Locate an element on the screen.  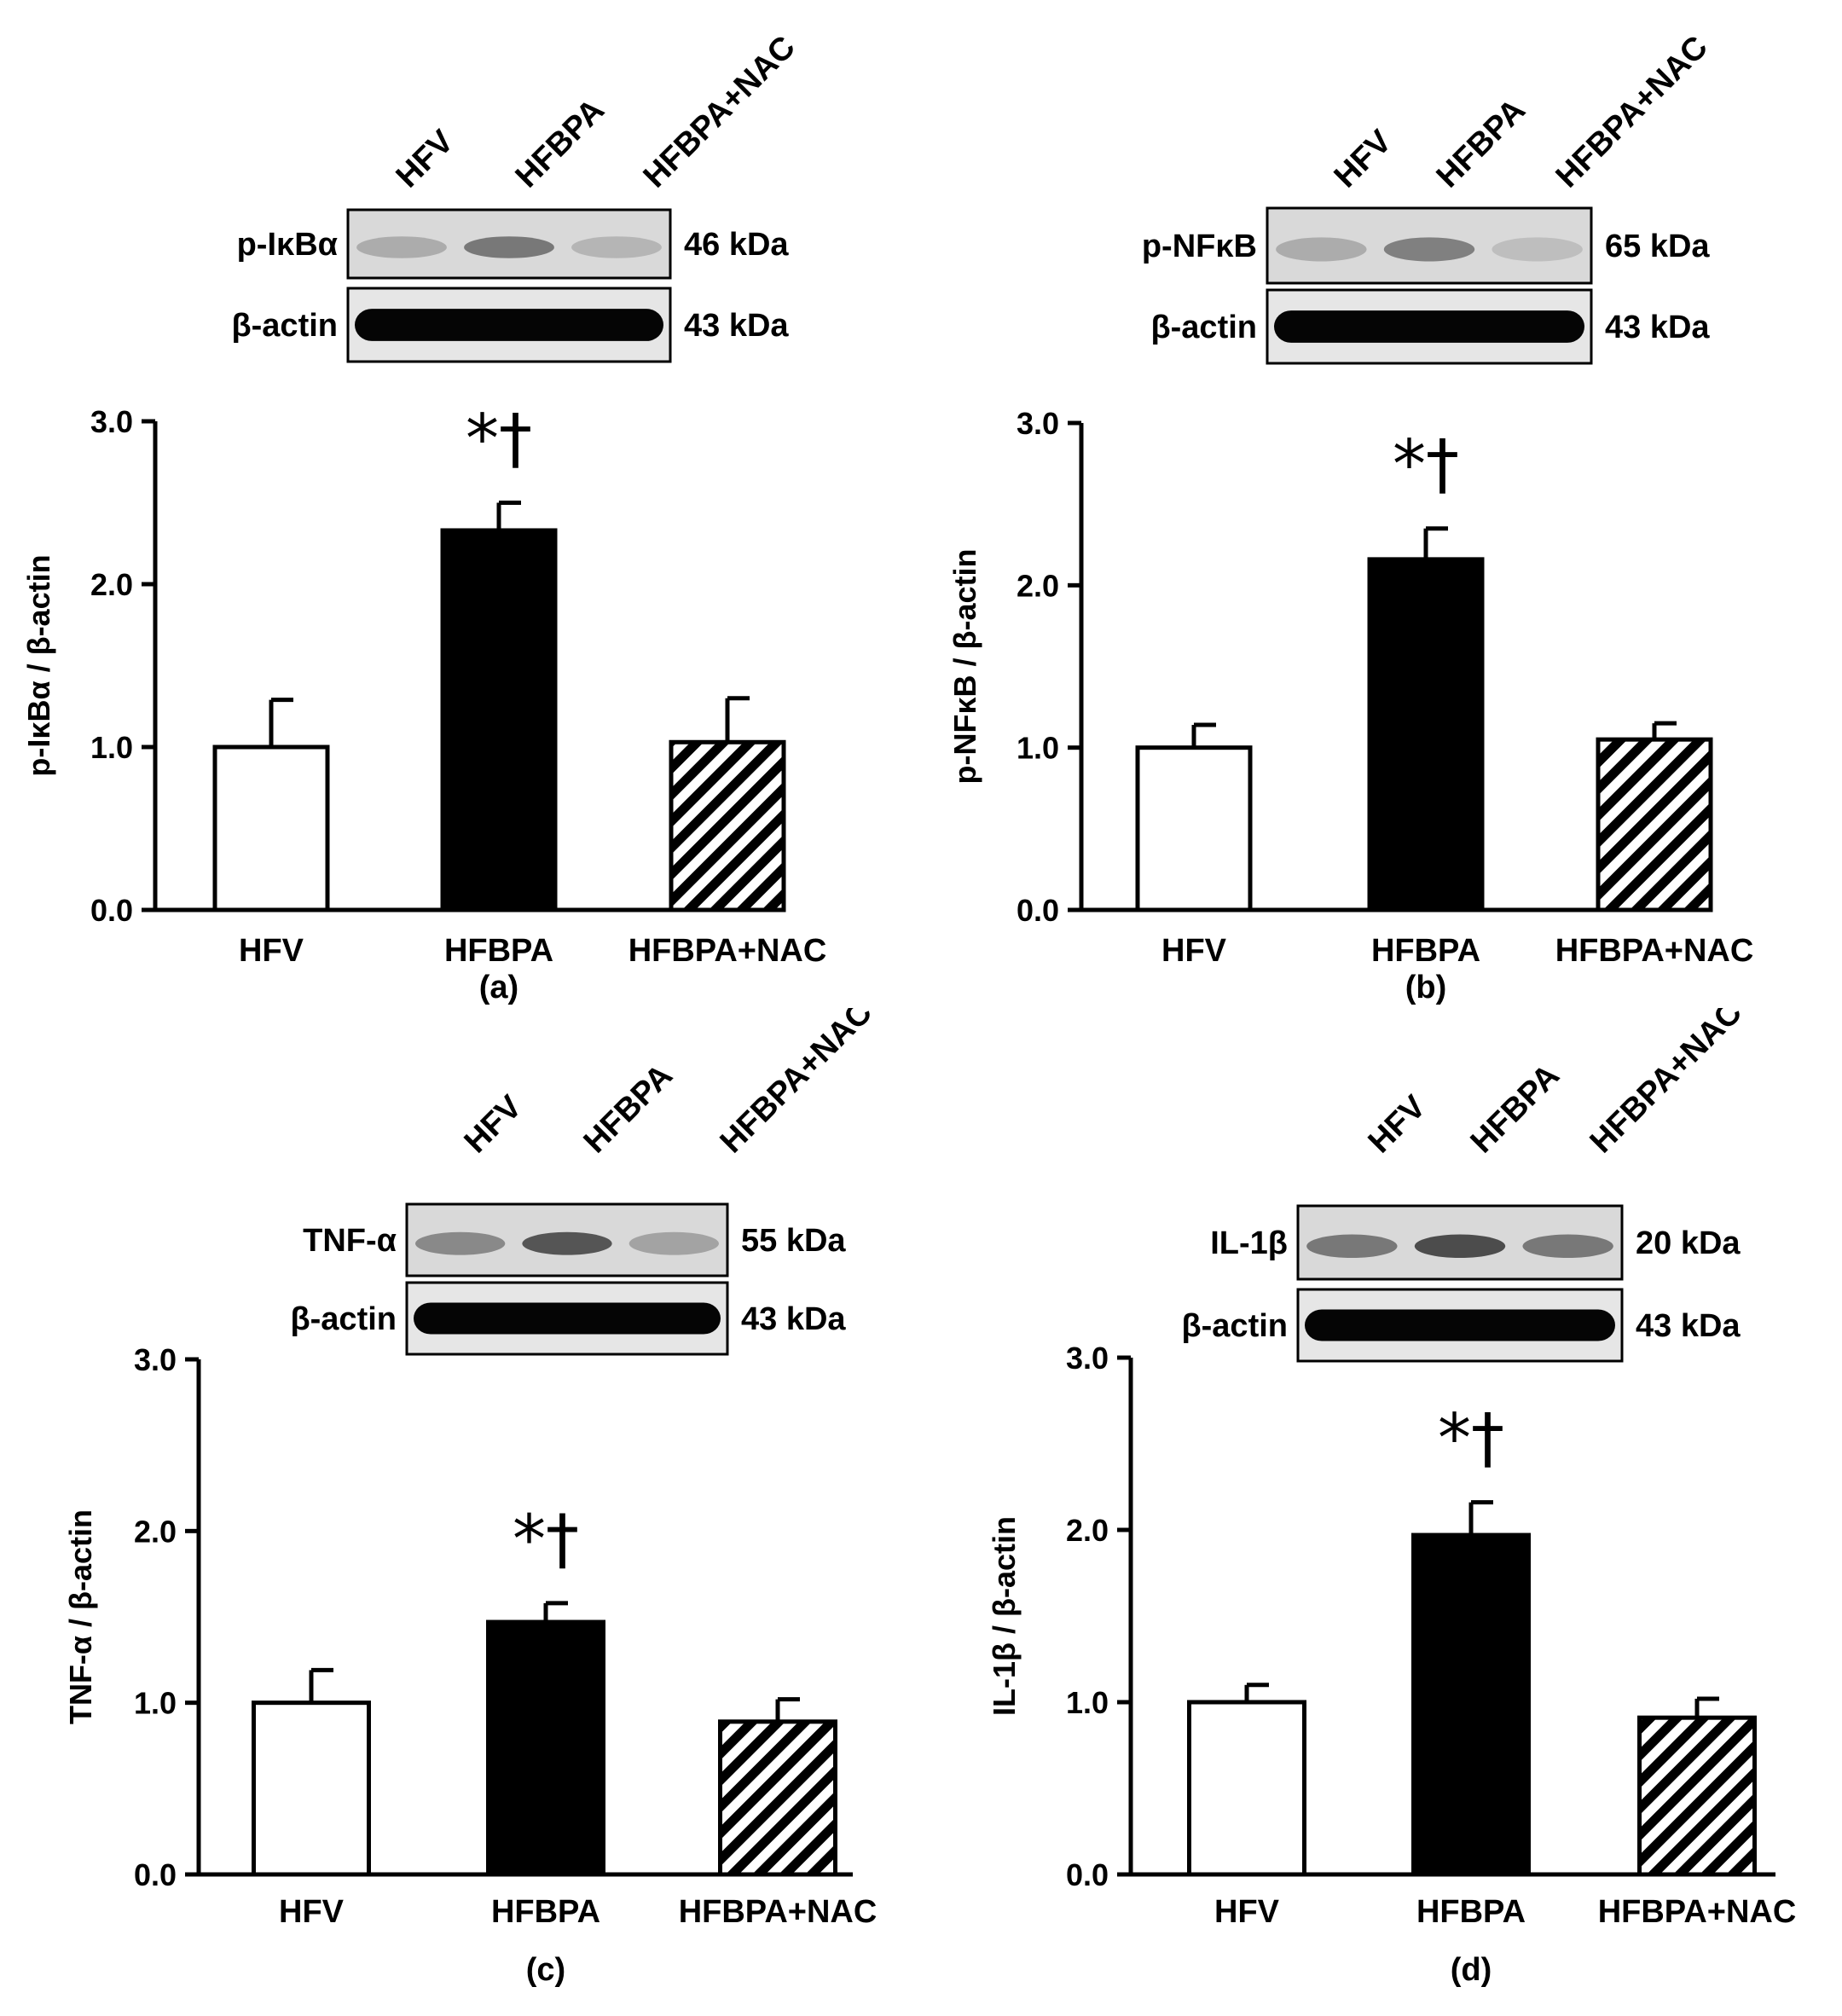
y-axis-label: p-NFκB / β-actin is located at coordinates (964, 666).